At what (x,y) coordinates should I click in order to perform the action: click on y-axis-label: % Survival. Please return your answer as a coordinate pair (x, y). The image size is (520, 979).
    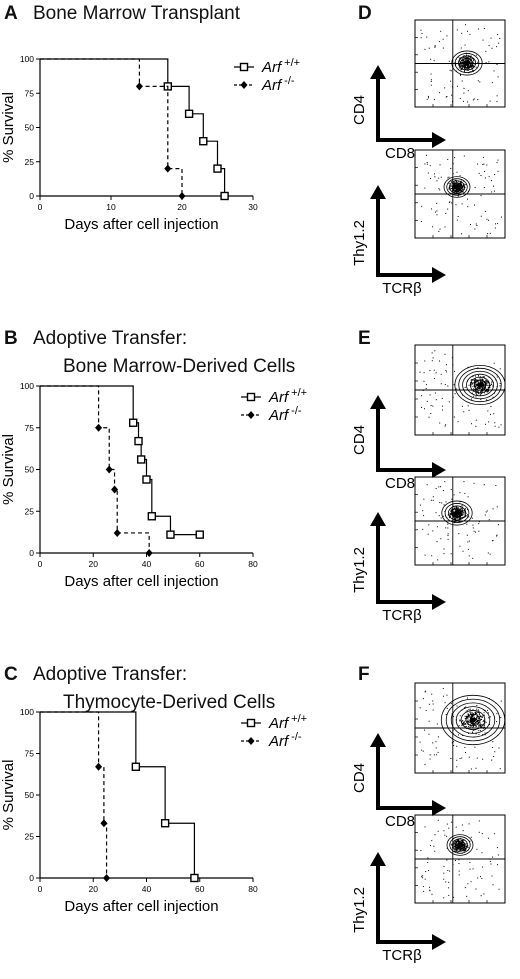
    Looking at the image, I should click on (8, 127).